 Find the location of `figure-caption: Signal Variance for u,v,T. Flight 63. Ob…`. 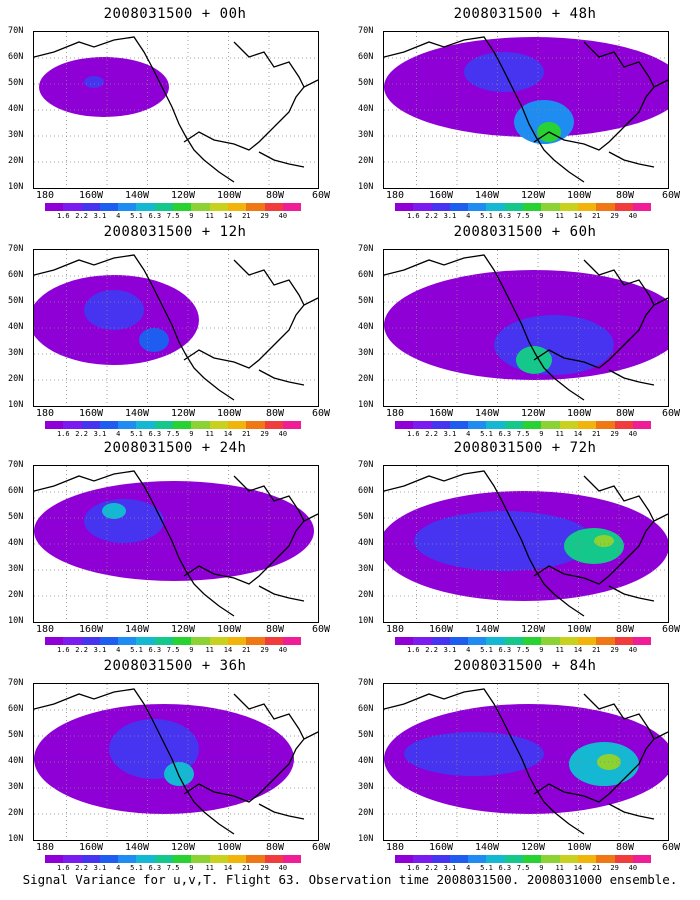

figure-caption: Signal Variance for u,v,T. Flight 63. Ob… is located at coordinates (350, 879).